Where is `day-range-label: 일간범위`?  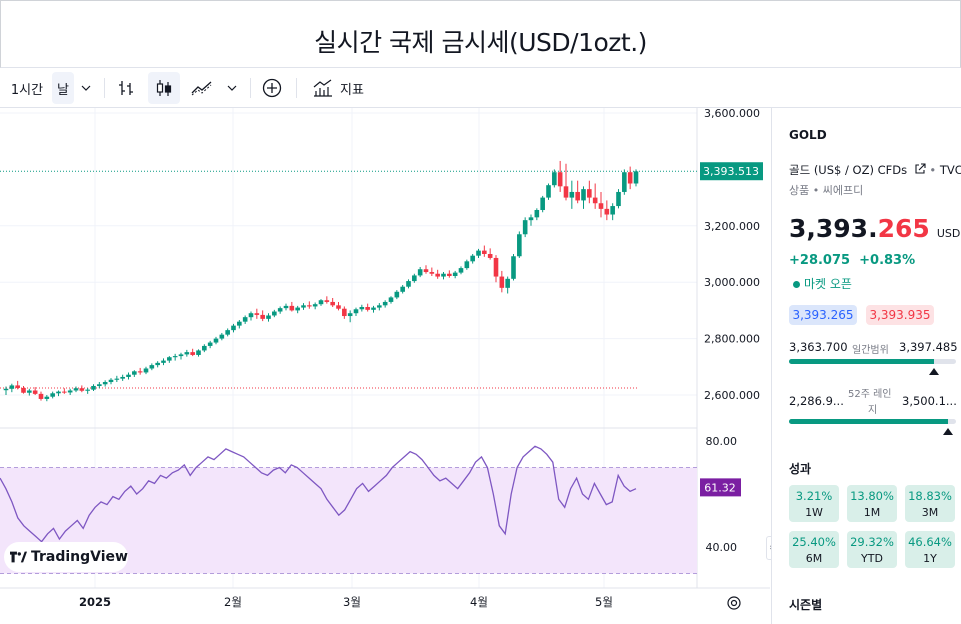
day-range-label: 일간범위 is located at coordinates (870, 350).